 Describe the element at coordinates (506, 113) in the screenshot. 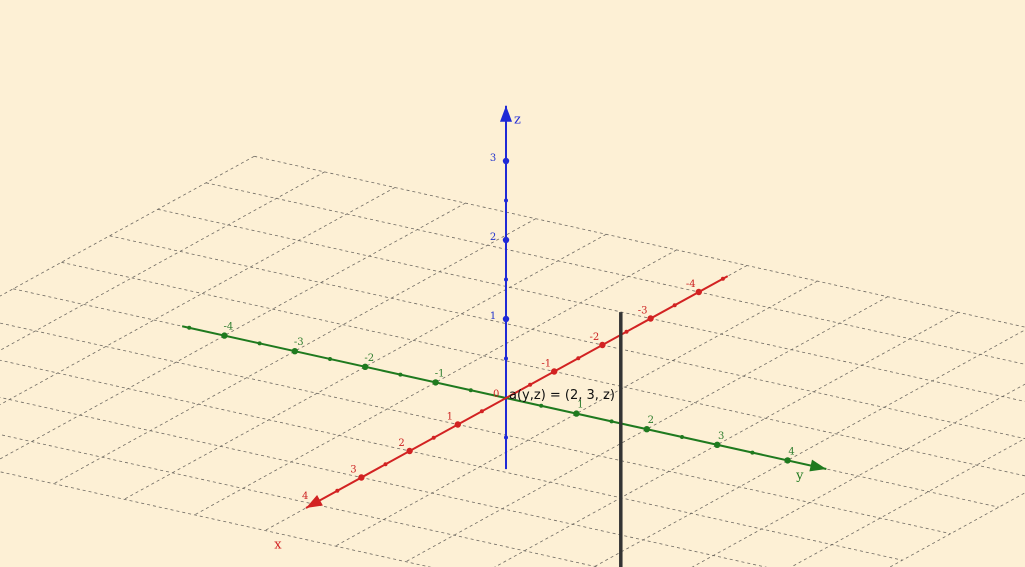

I see `z-axis-arrow-icon` at that location.